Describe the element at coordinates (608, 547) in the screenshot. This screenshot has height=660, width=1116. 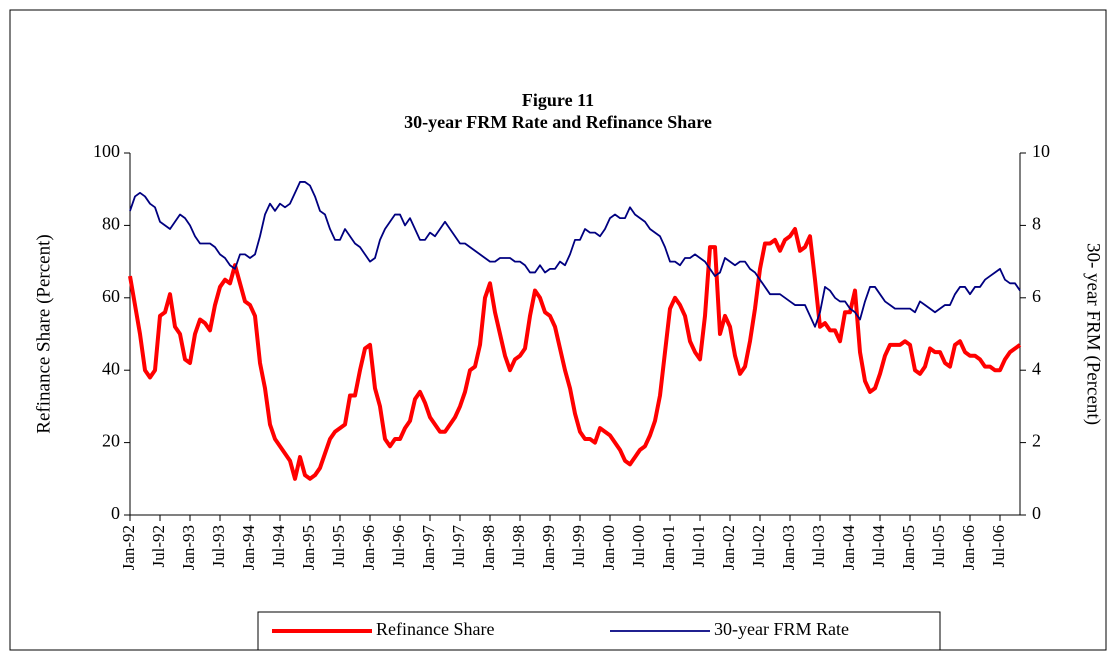
I see `x-tick-label: Jan-00` at that location.